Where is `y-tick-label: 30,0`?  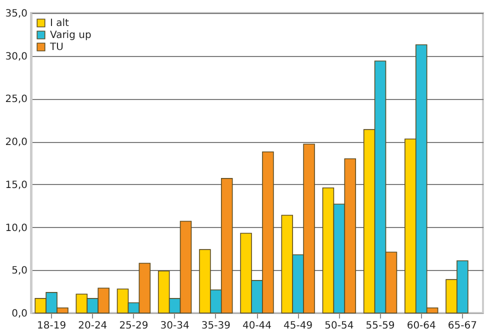
y-tick-label: 30,0 is located at coordinates (16, 56).